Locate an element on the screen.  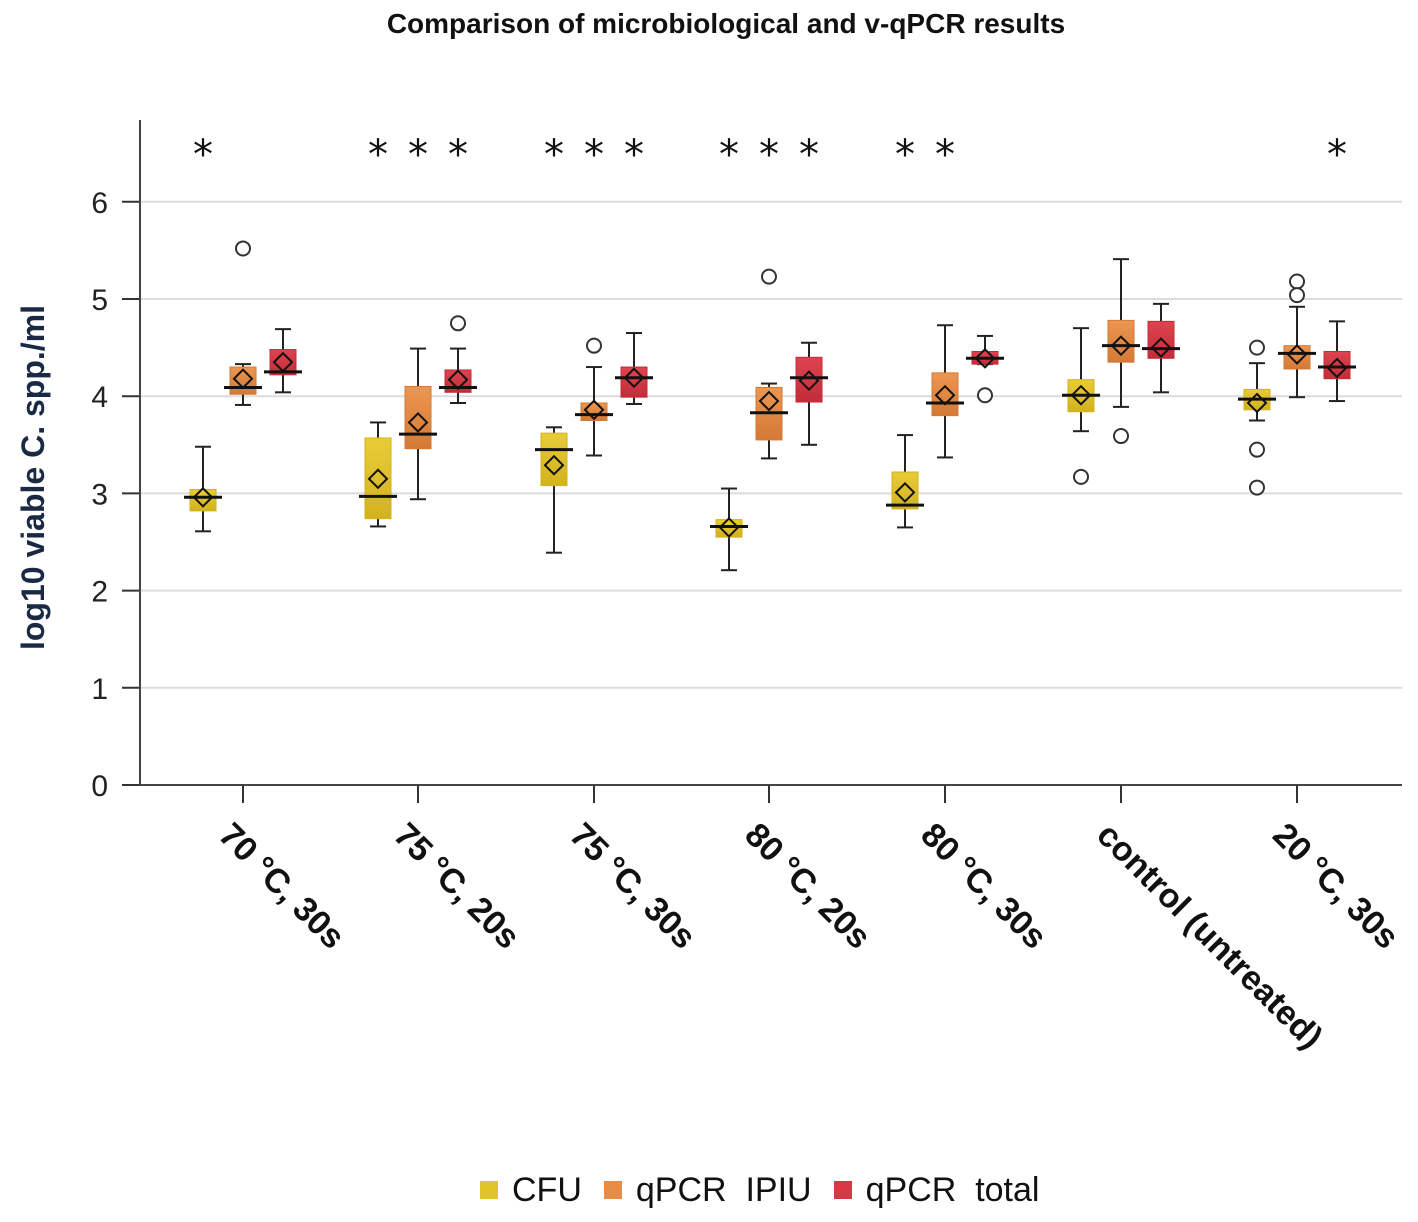
legend-item: qPCR total is located at coordinates (936, 1190).